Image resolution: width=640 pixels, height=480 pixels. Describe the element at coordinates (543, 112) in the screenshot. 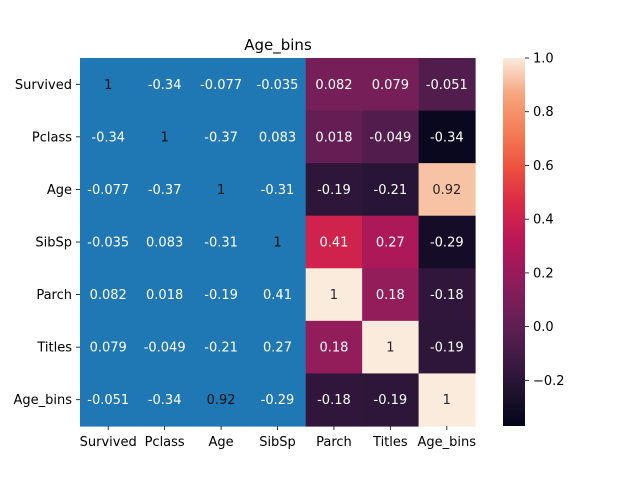

I see `colorbar-tick-label: 0.8` at that location.